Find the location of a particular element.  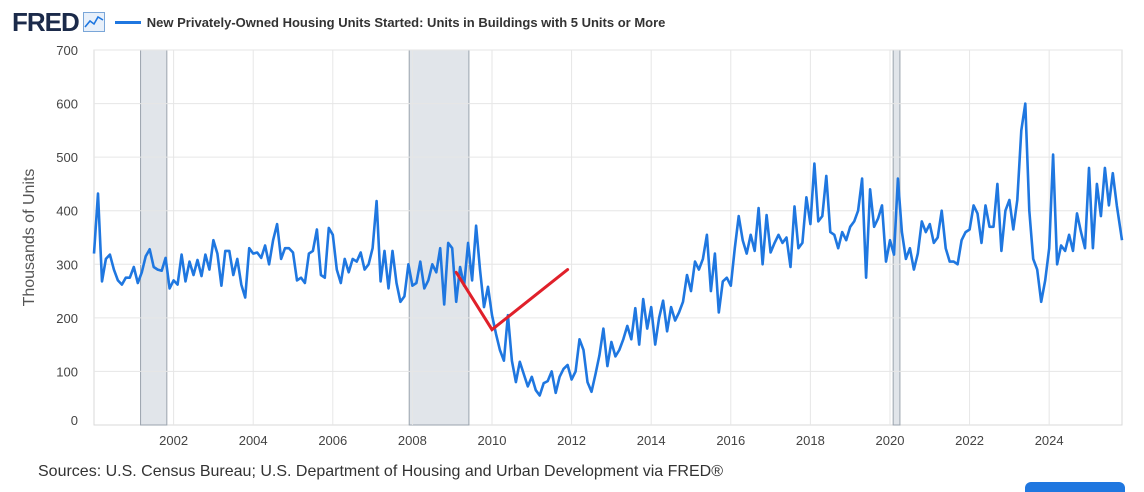

x-tick-label-2018: 2018 is located at coordinates (810, 440).